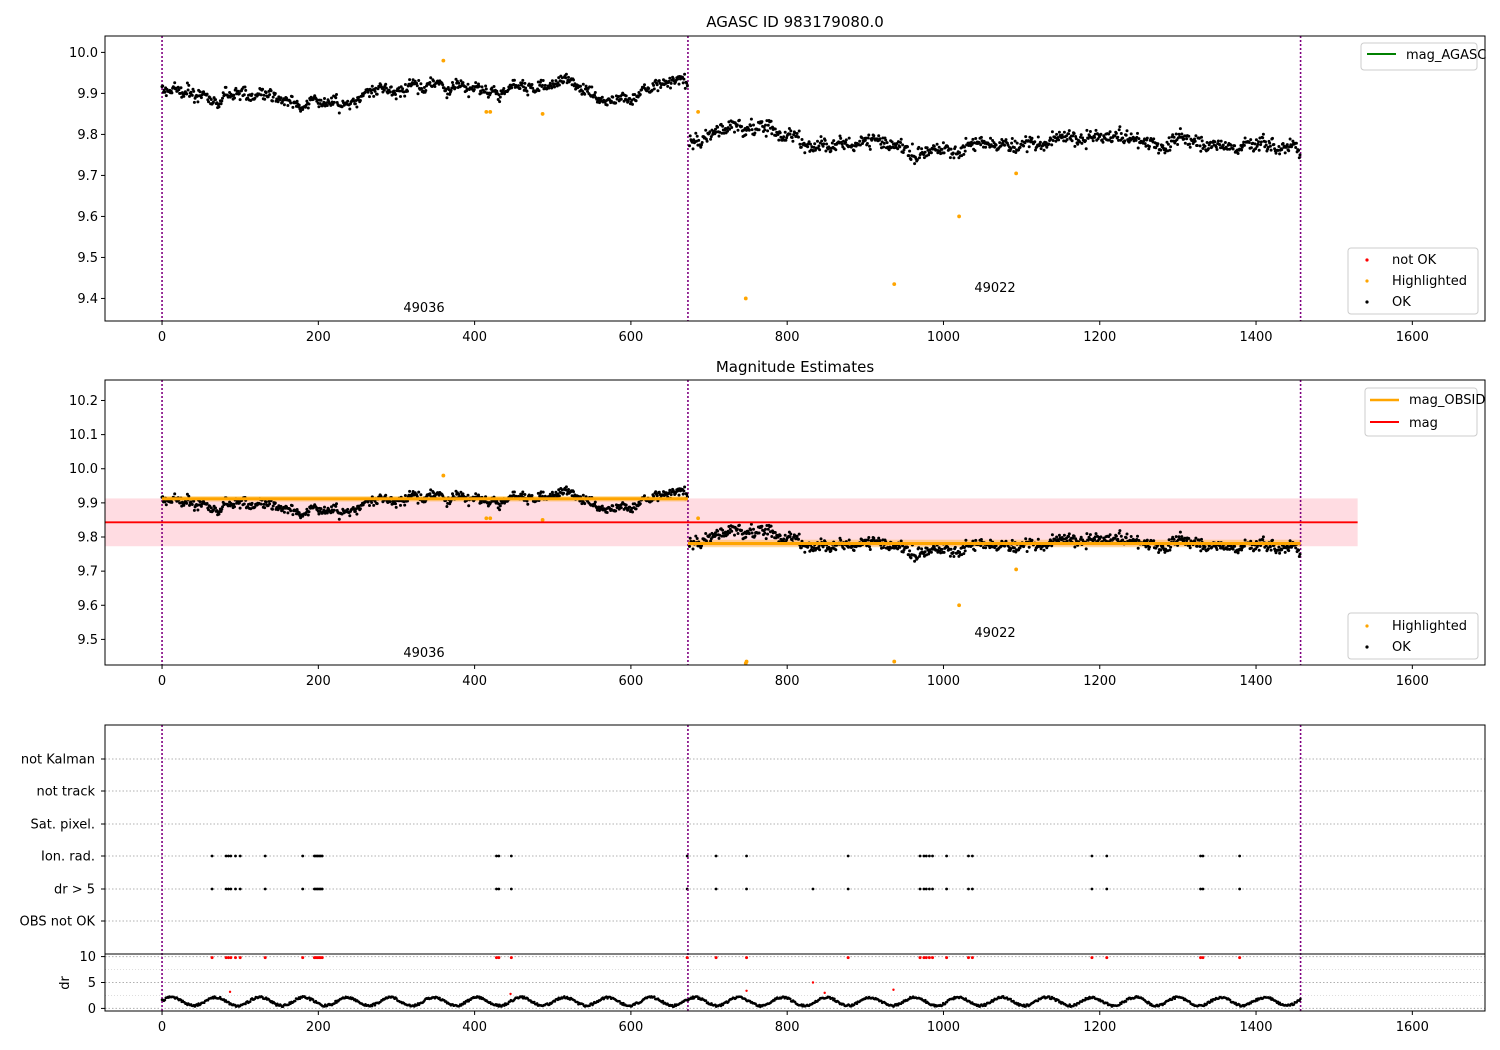 This screenshot has width=1500, height=1050. I want to click on x-tick-label: 800, so click(787, 1027).